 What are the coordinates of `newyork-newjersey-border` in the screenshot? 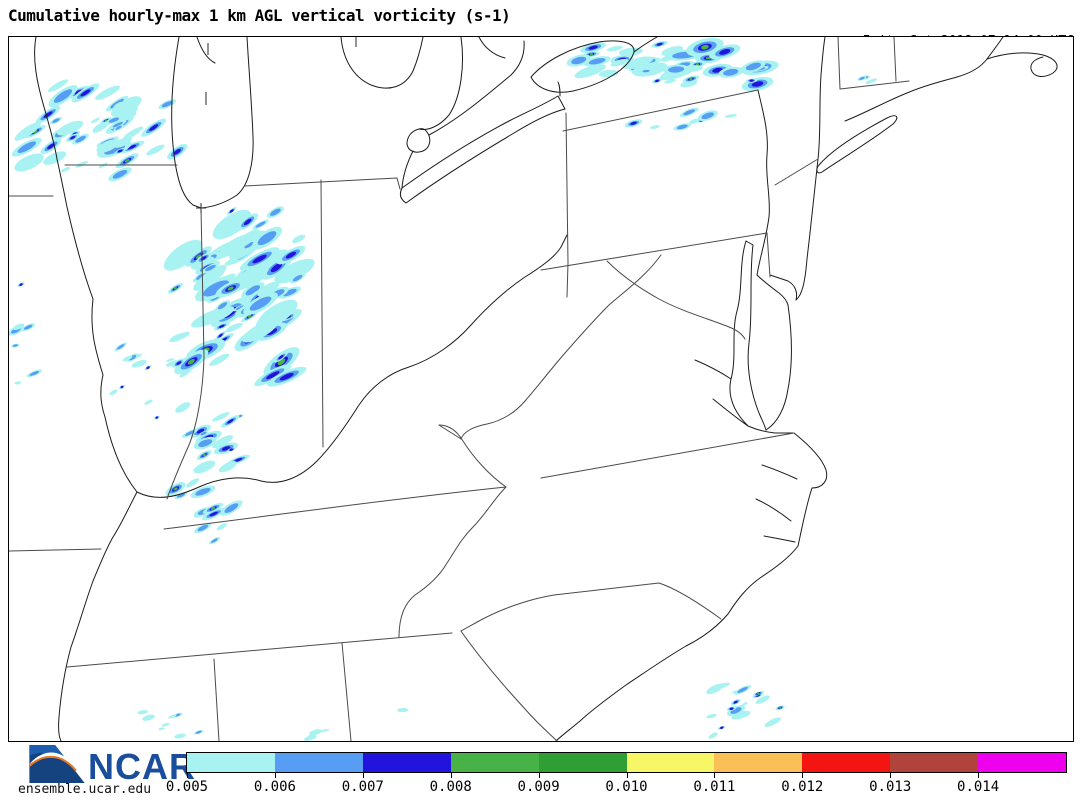 It's located at (796, 172).